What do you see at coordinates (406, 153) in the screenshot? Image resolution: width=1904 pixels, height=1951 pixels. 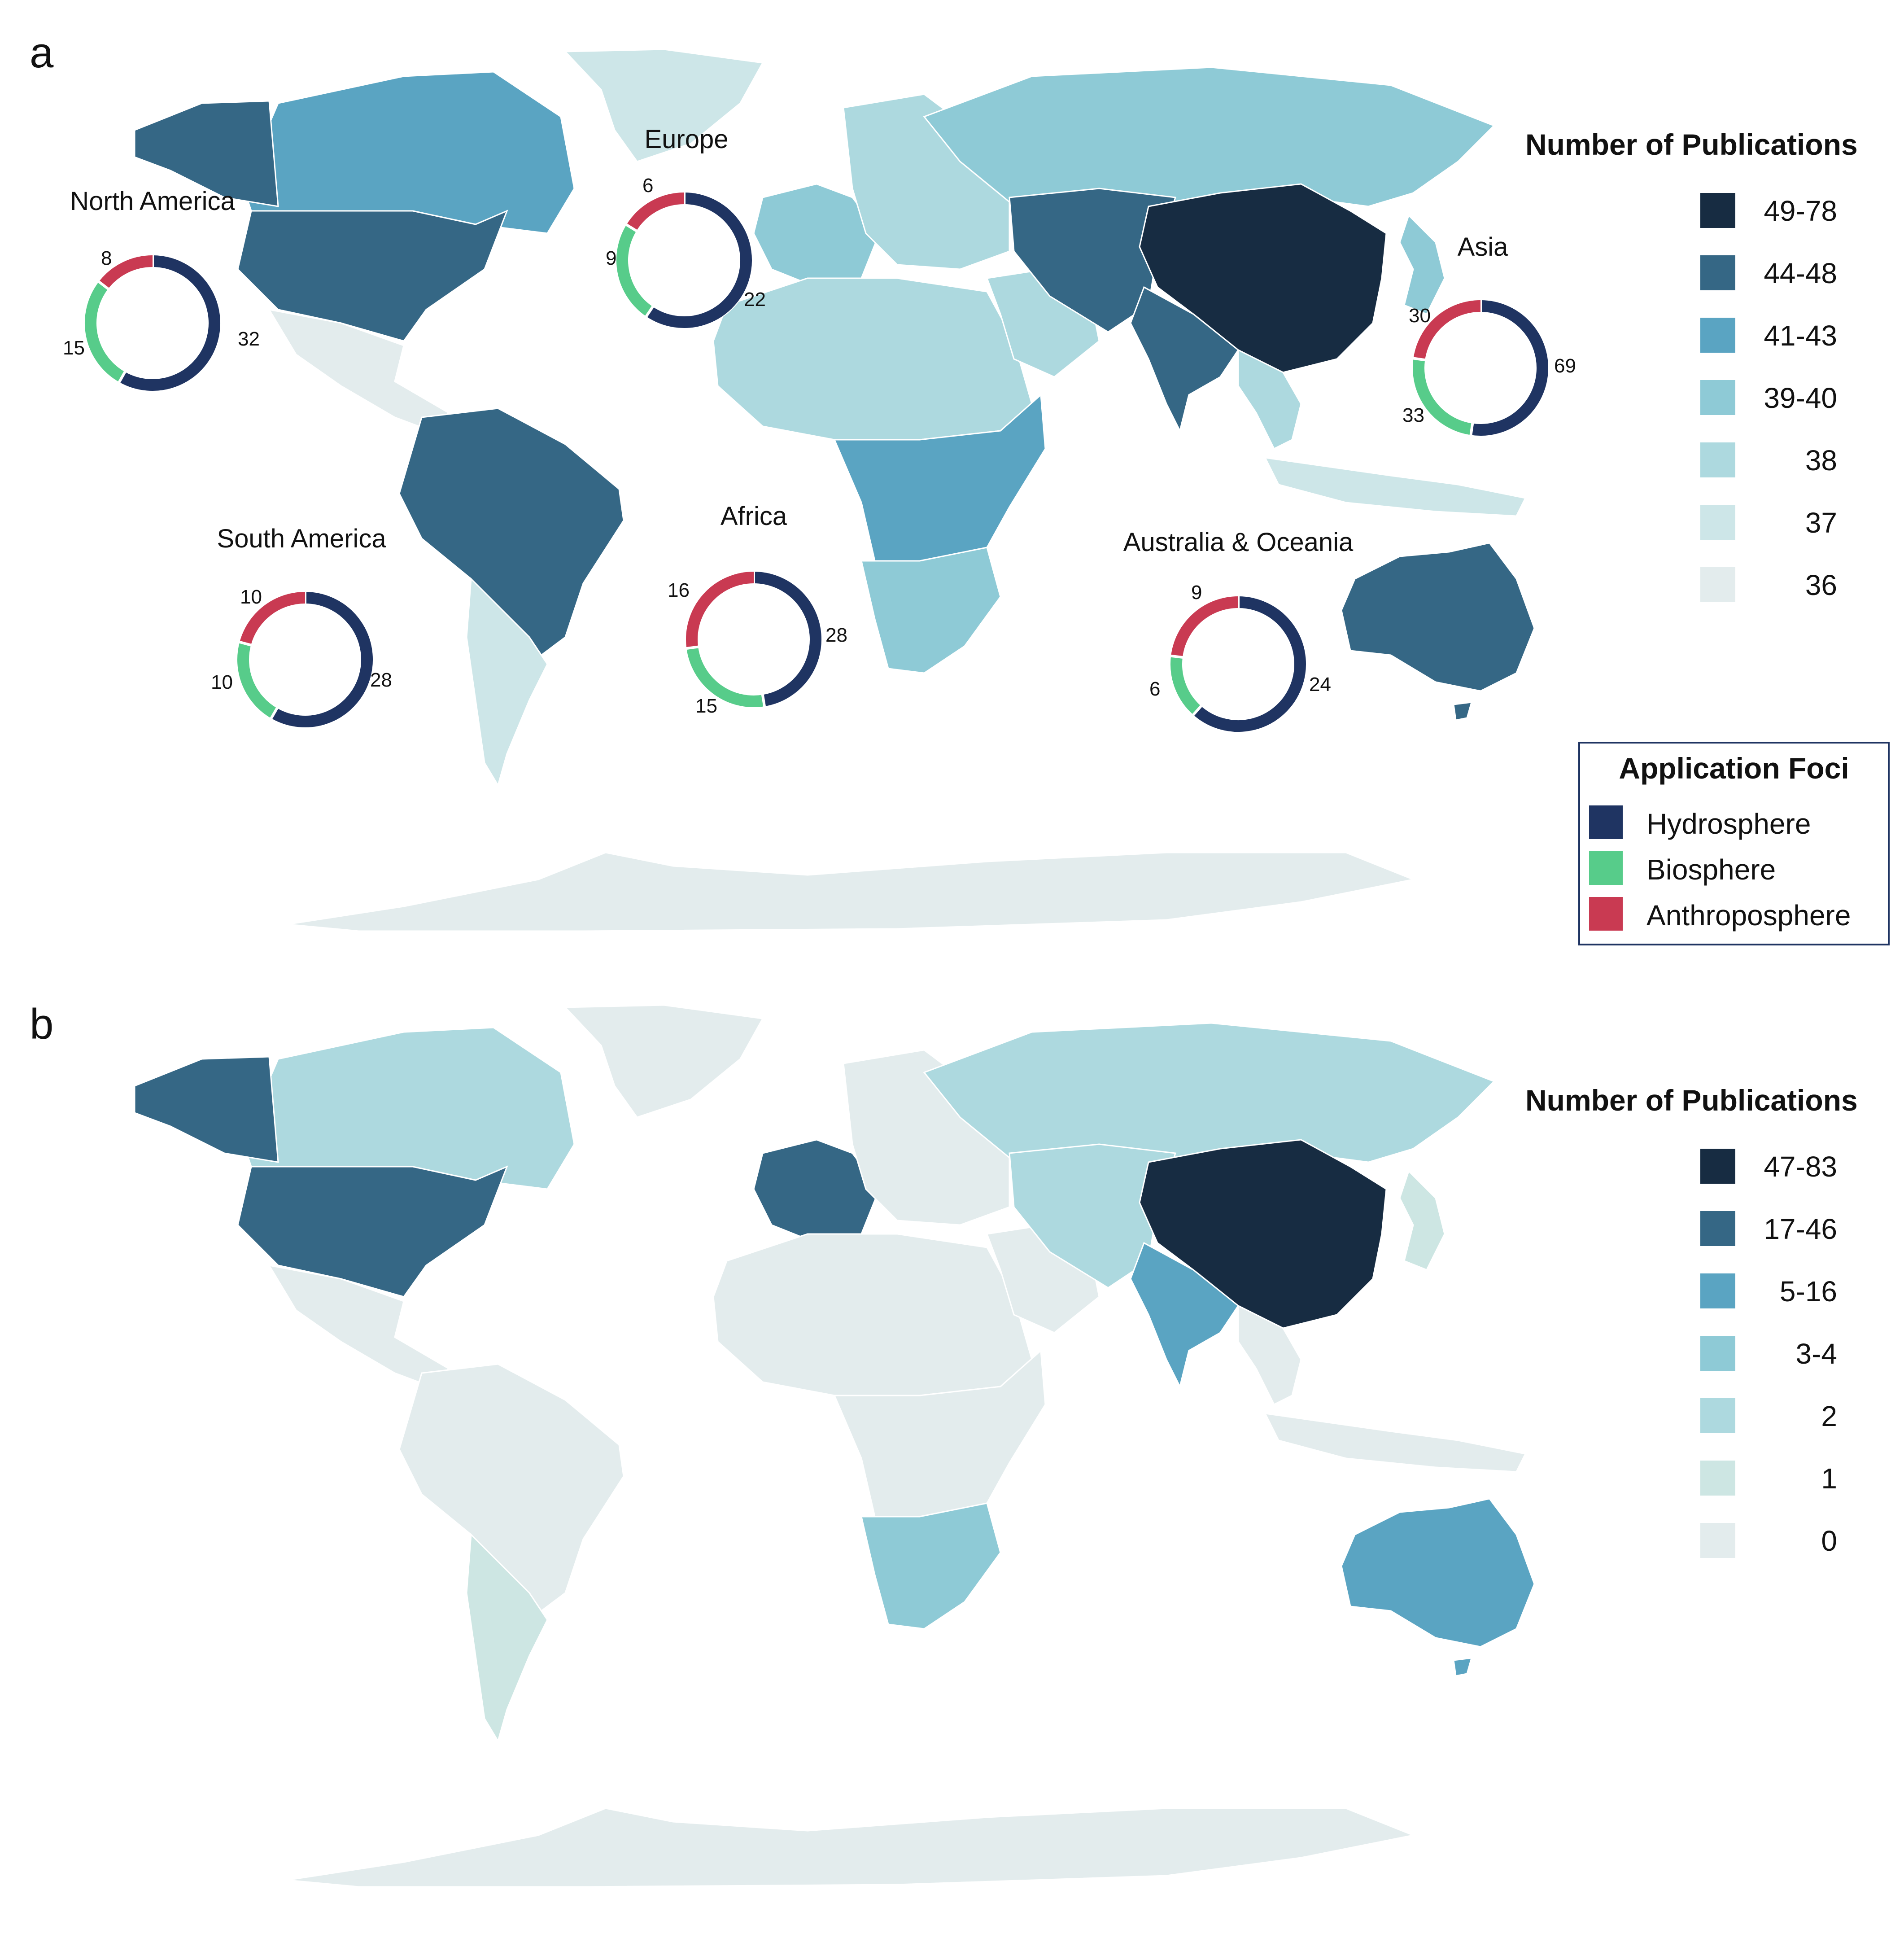 I see `canada-a` at bounding box center [406, 153].